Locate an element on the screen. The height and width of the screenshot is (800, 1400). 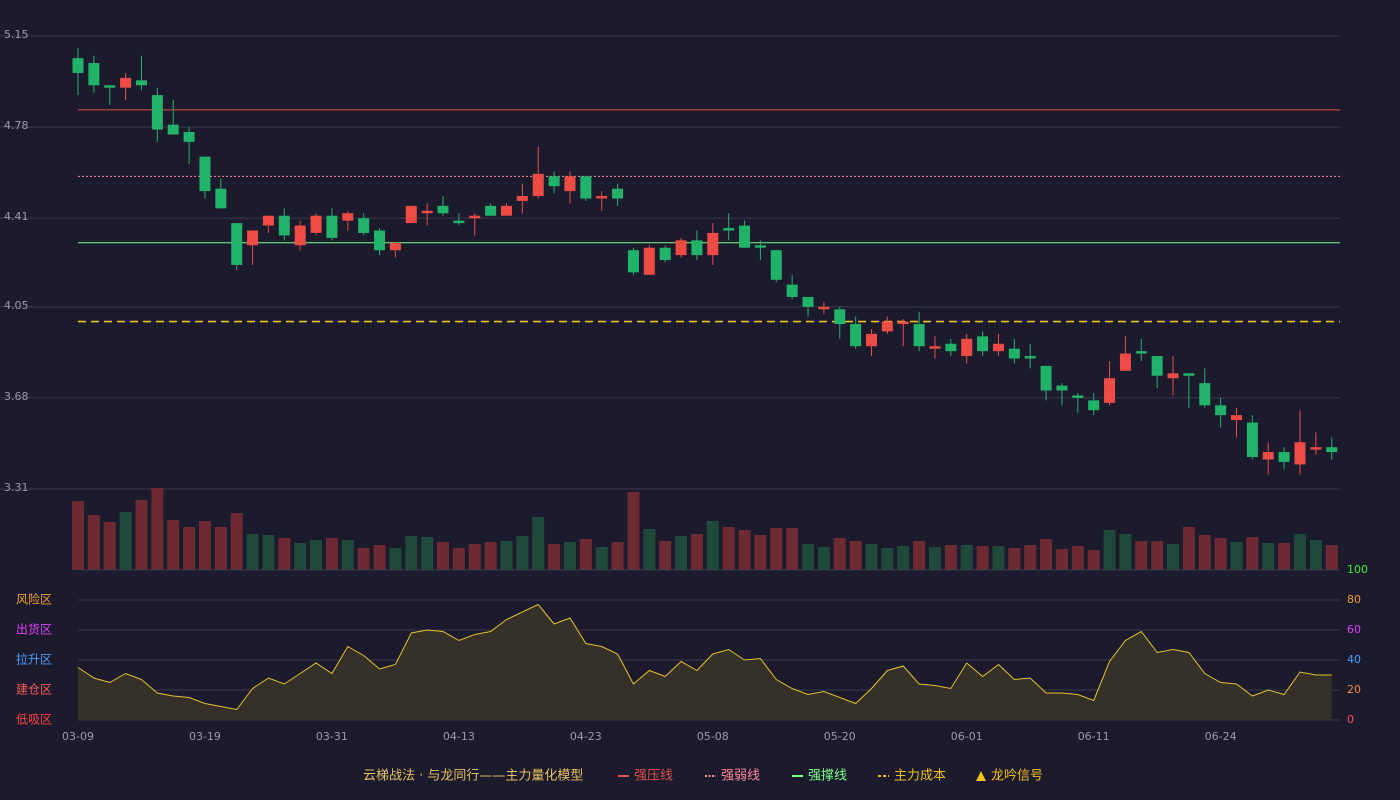
y-tick-label: 3.68 is located at coordinates (16, 396).